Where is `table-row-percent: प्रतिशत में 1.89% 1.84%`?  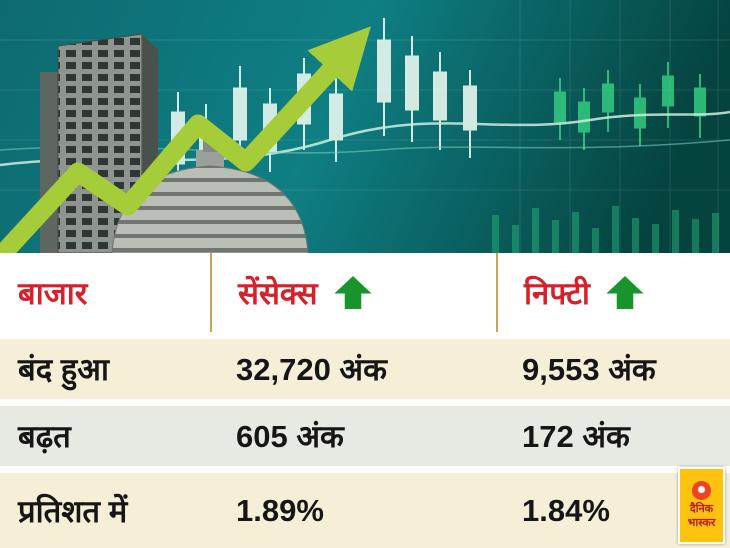 table-row-percent: प्रतिशत में 1.89% 1.84% is located at coordinates (365, 510).